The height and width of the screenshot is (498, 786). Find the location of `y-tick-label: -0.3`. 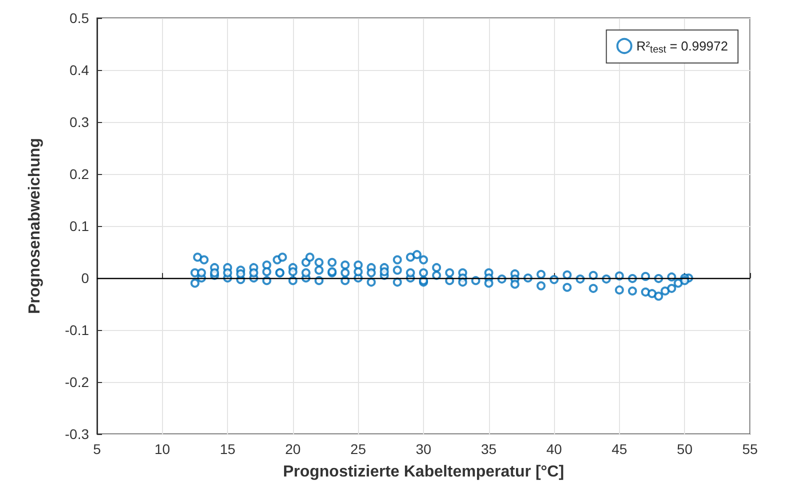

y-tick-label: -0.3 is located at coordinates (77, 434).